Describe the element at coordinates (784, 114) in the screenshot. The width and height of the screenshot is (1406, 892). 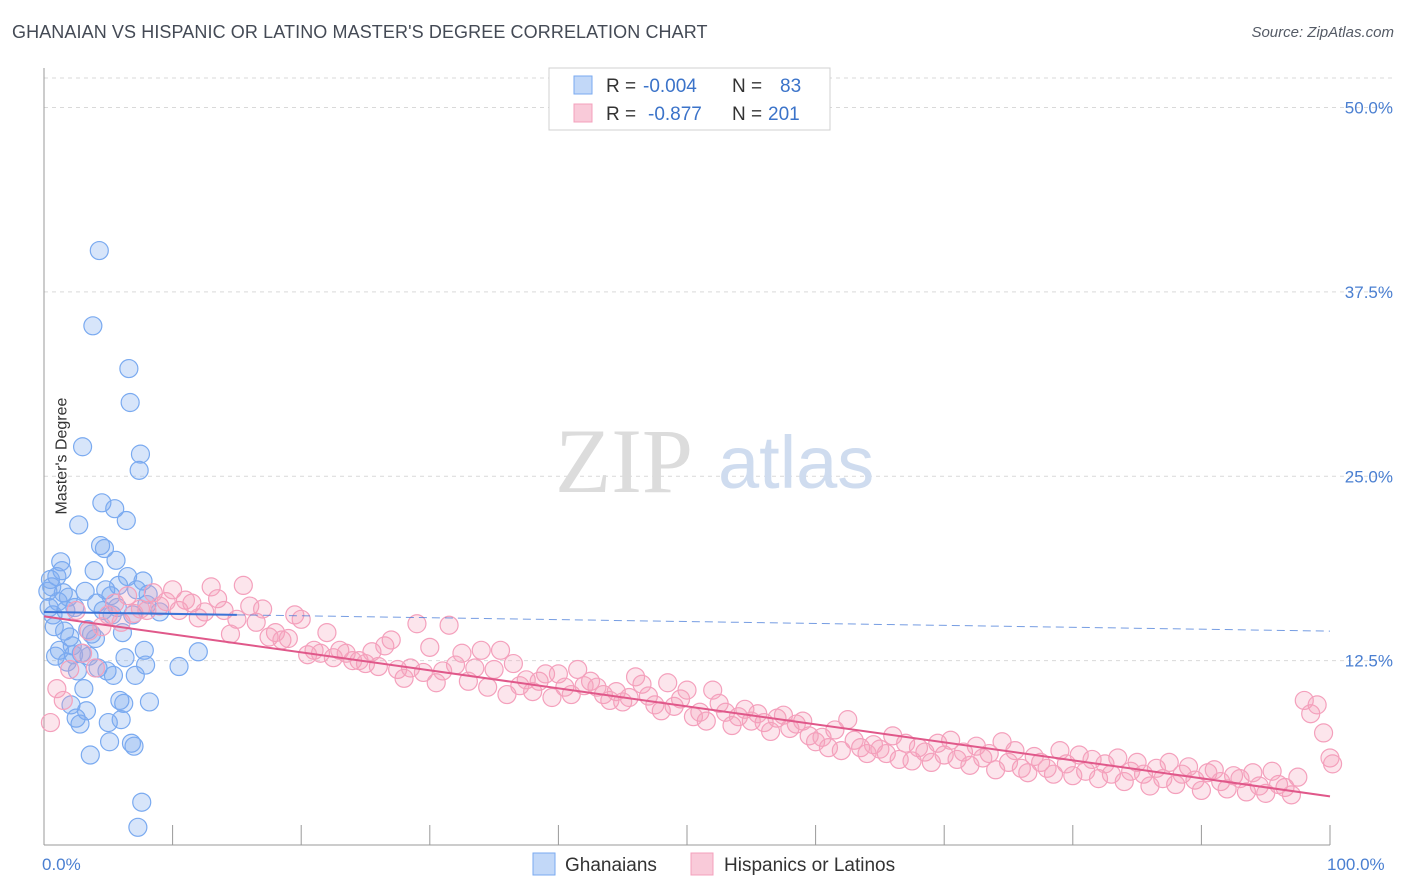
I see `stats-n-value-2: 201` at that location.